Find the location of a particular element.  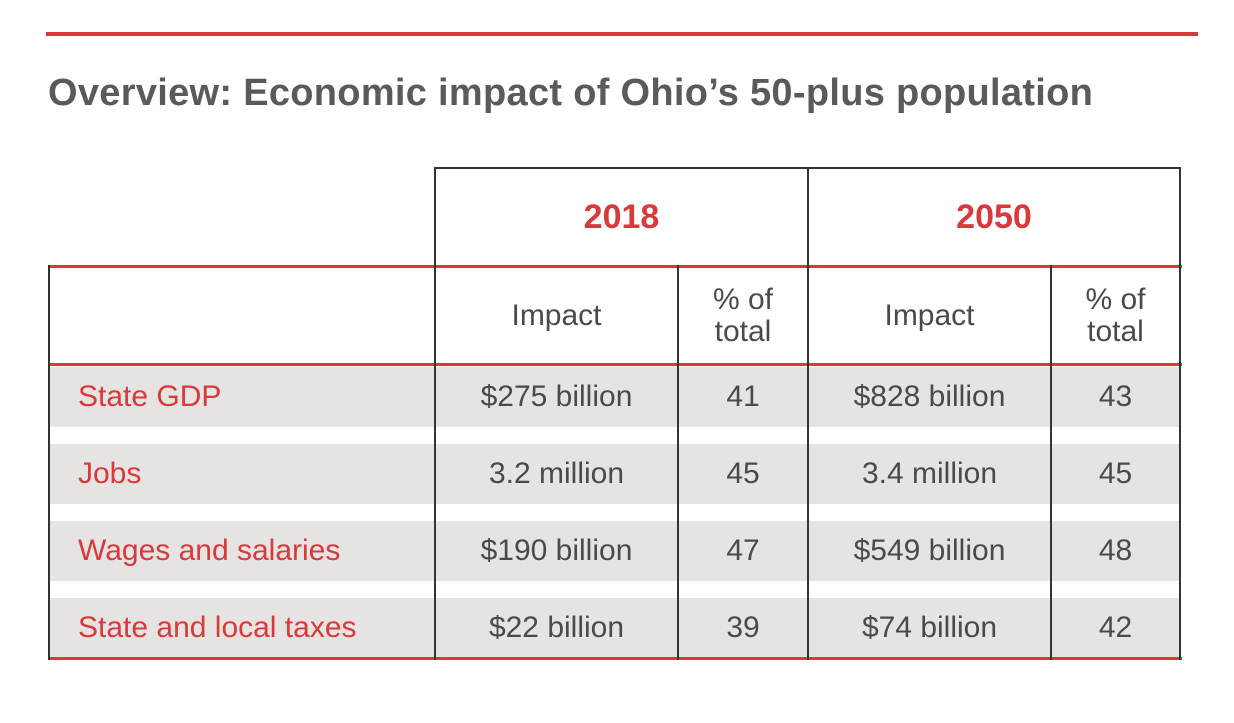

vline-year-divider is located at coordinates (808, 413).